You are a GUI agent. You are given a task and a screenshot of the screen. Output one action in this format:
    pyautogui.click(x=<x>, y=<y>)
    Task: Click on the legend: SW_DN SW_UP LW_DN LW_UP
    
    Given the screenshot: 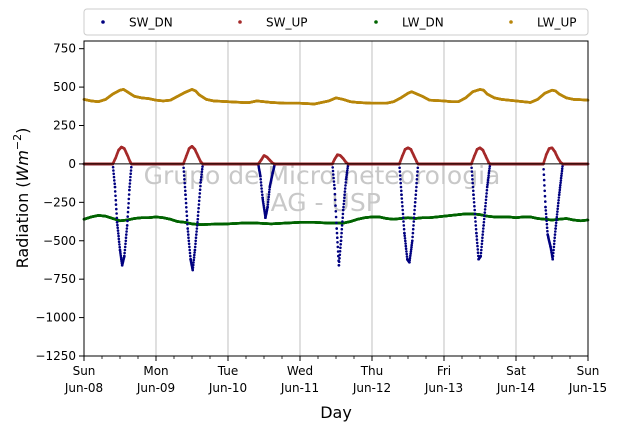 What is the action you would take?
    pyautogui.click(x=336, y=22)
    